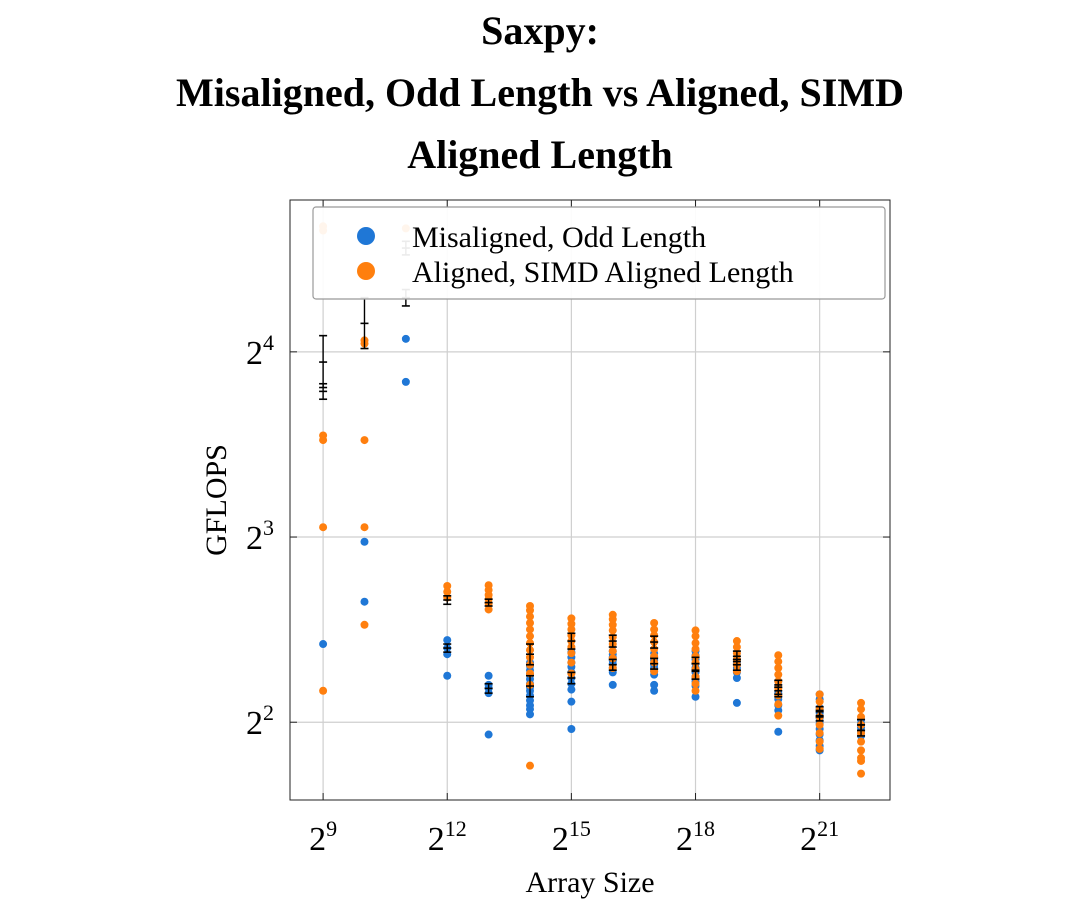 The width and height of the screenshot is (1080, 900). I want to click on legend-box, so click(599, 253).